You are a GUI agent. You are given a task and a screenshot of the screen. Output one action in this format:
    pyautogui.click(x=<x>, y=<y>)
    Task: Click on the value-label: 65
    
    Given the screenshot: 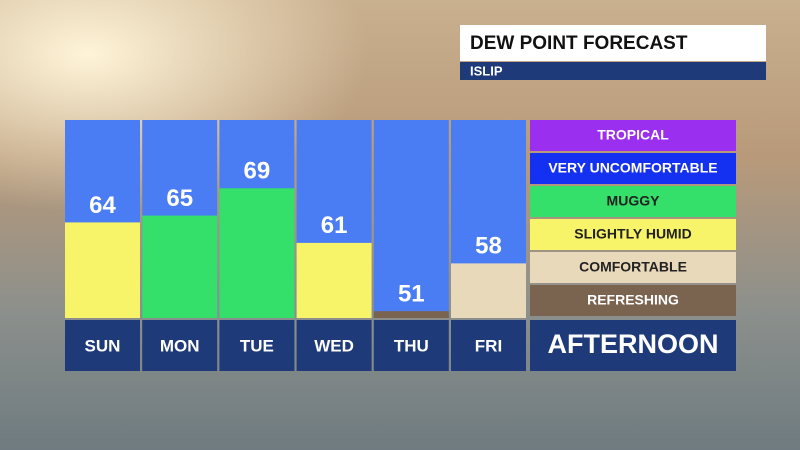 What is the action you would take?
    pyautogui.click(x=179, y=198)
    